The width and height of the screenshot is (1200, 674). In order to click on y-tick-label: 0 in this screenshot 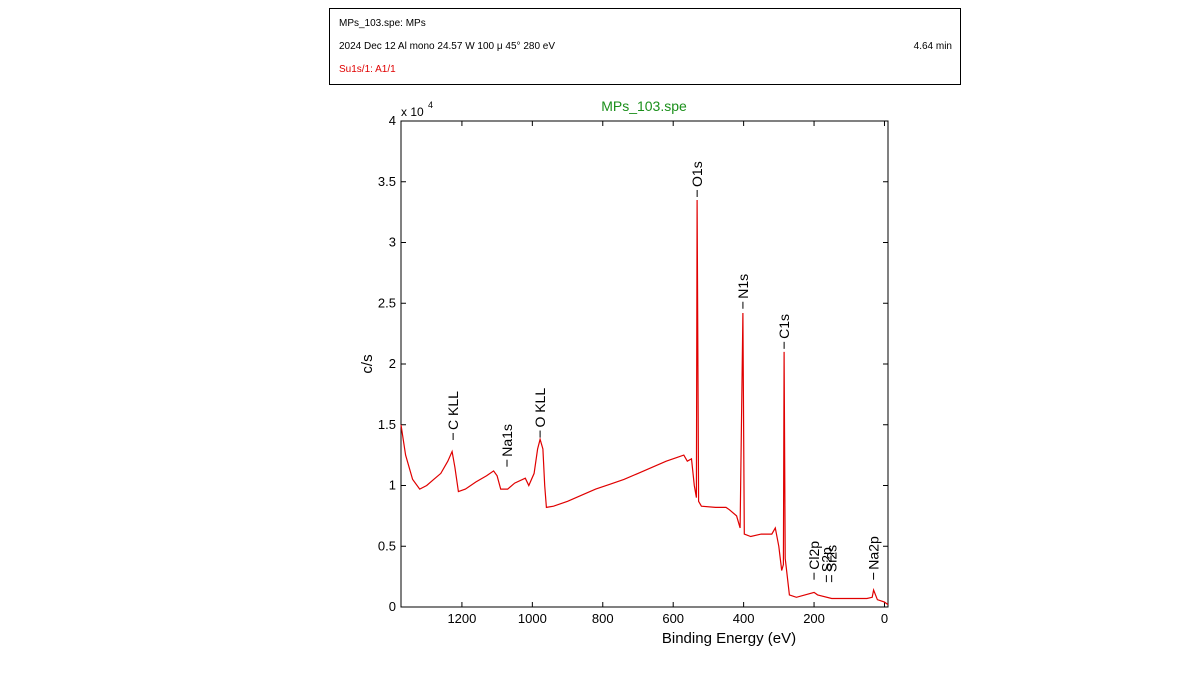, I will do `click(392, 606)`.